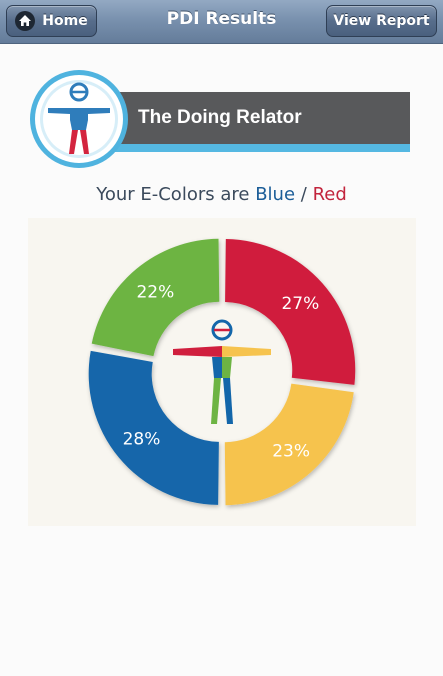 This screenshot has width=443, height=676. Describe the element at coordinates (291, 451) in the screenshot. I see `slice-label-yellow: 23%` at that location.